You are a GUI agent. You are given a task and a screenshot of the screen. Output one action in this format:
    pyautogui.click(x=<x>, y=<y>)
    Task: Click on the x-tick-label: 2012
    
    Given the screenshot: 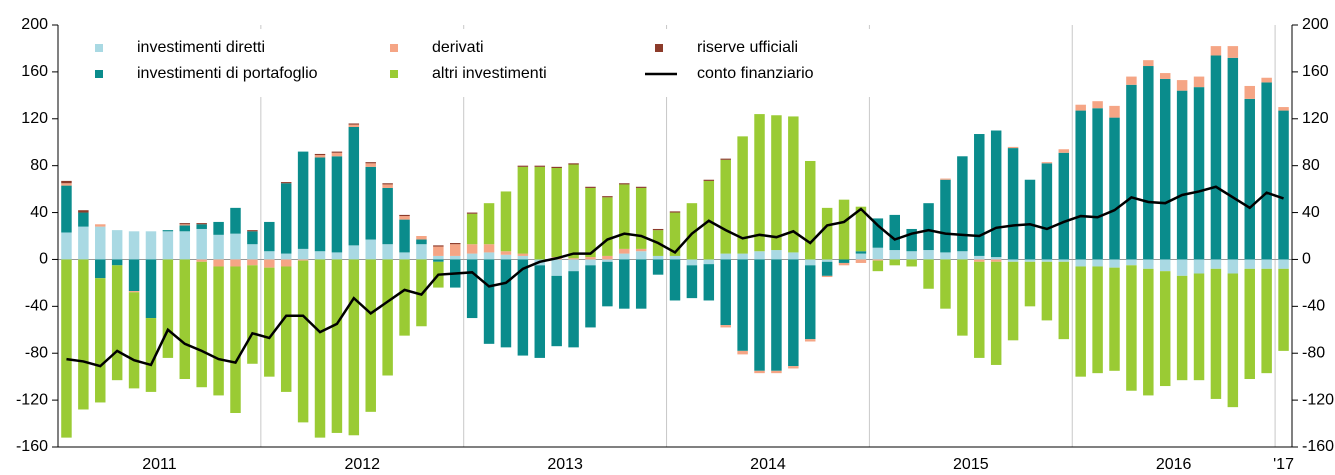 What is the action you would take?
    pyautogui.click(x=362, y=464)
    